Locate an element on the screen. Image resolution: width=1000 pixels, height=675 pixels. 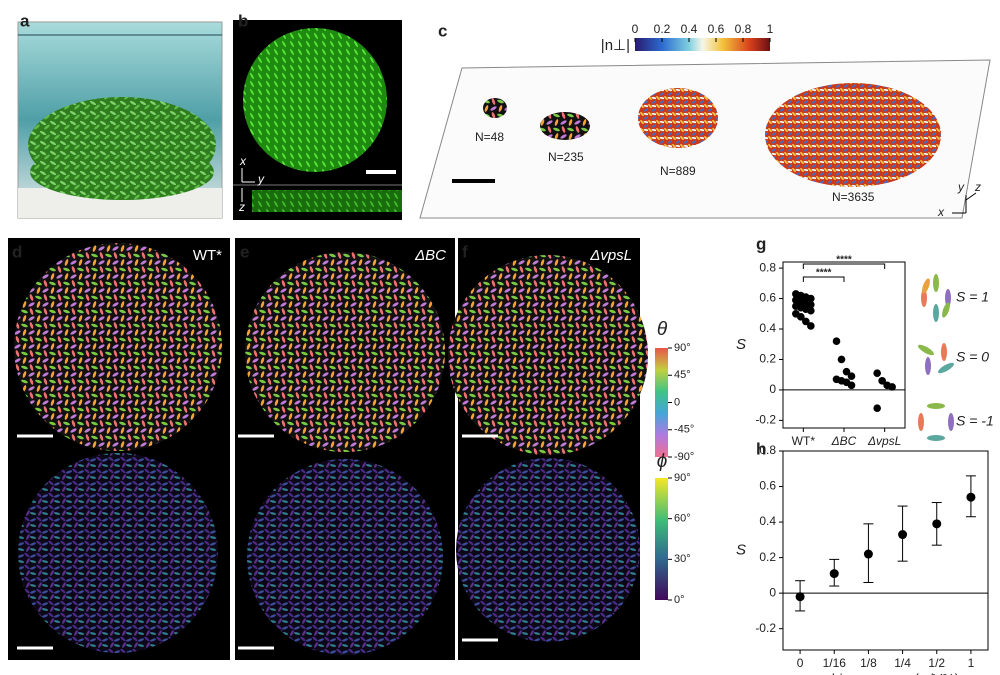
colorbar-tick-label: 0.6 is located at coordinates (716, 29).